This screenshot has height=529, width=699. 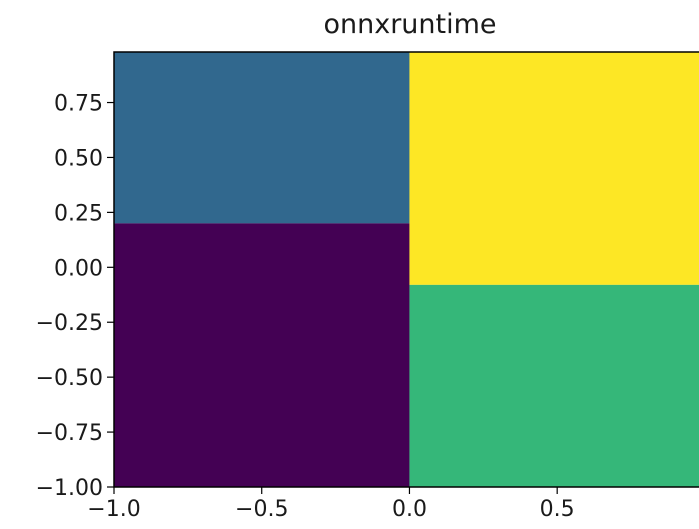 What do you see at coordinates (69, 488) in the screenshot?
I see `y-tick-label: −1.00` at bounding box center [69, 488].